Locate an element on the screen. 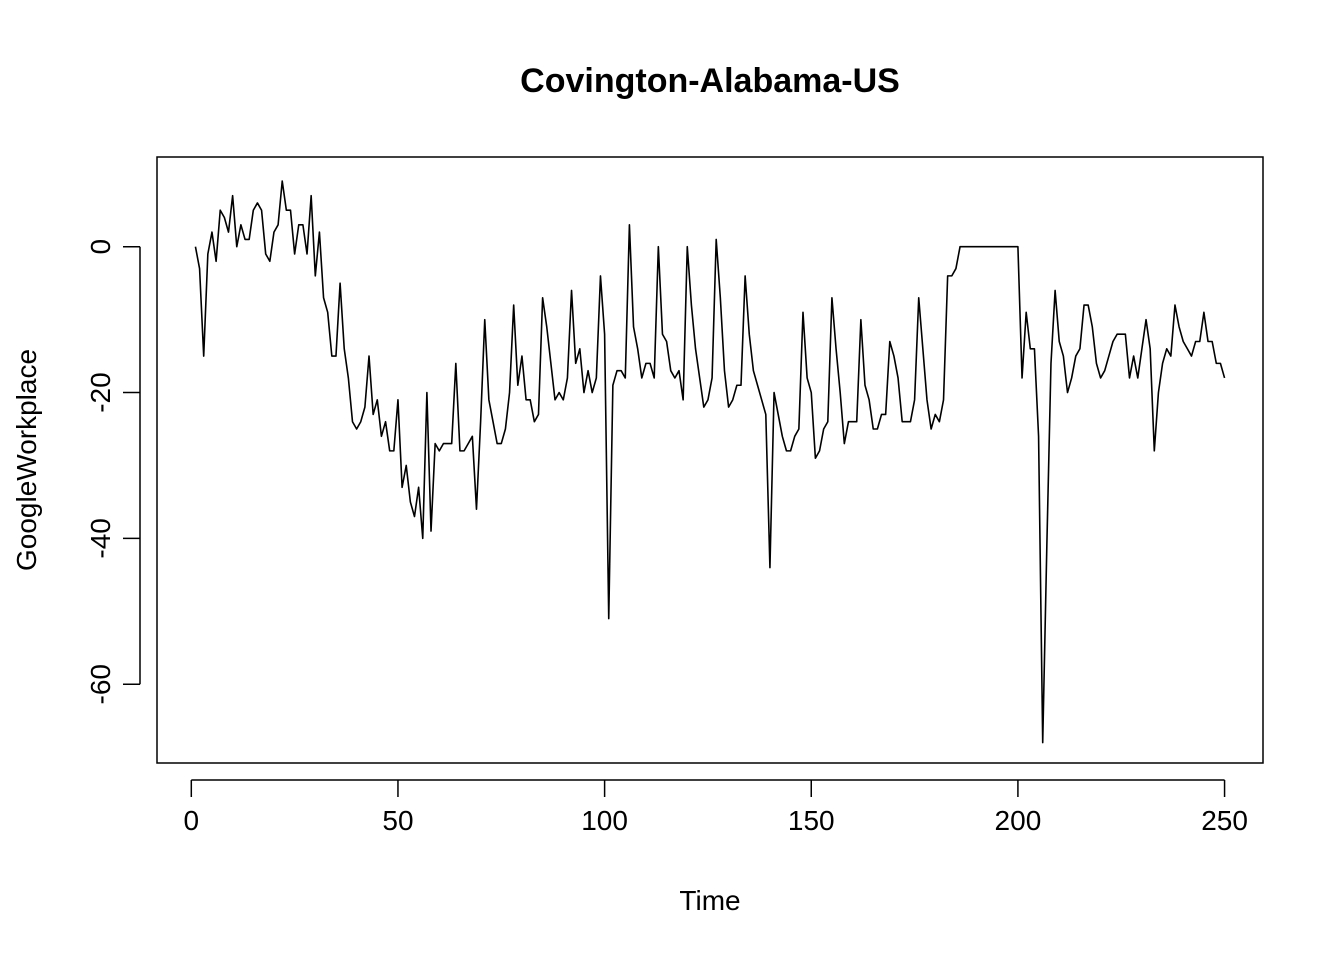 The width and height of the screenshot is (1344, 960). y-tick-label: -20 is located at coordinates (100, 392).